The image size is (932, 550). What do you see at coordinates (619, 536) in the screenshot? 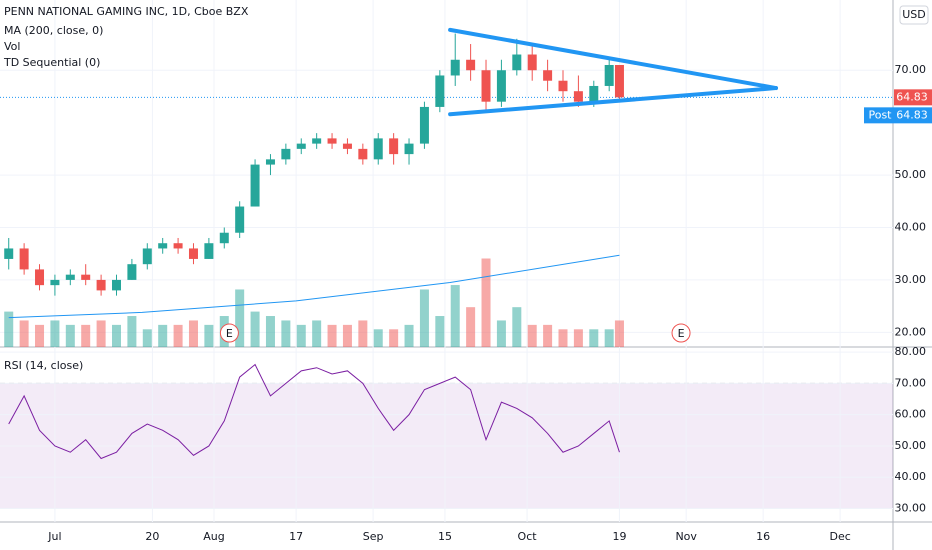
I see `x-tick-label: 19` at bounding box center [619, 536].